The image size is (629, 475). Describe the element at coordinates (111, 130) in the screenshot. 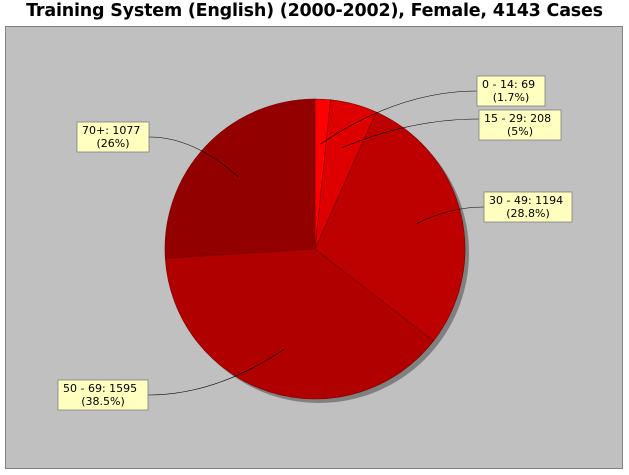

I see `label-value-text: 70+: 1077` at that location.